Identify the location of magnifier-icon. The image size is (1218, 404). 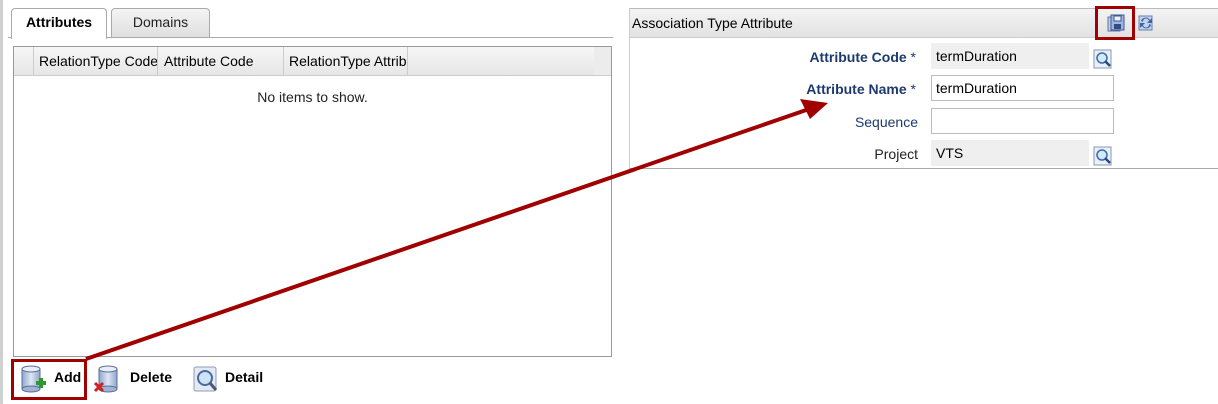
(205, 379).